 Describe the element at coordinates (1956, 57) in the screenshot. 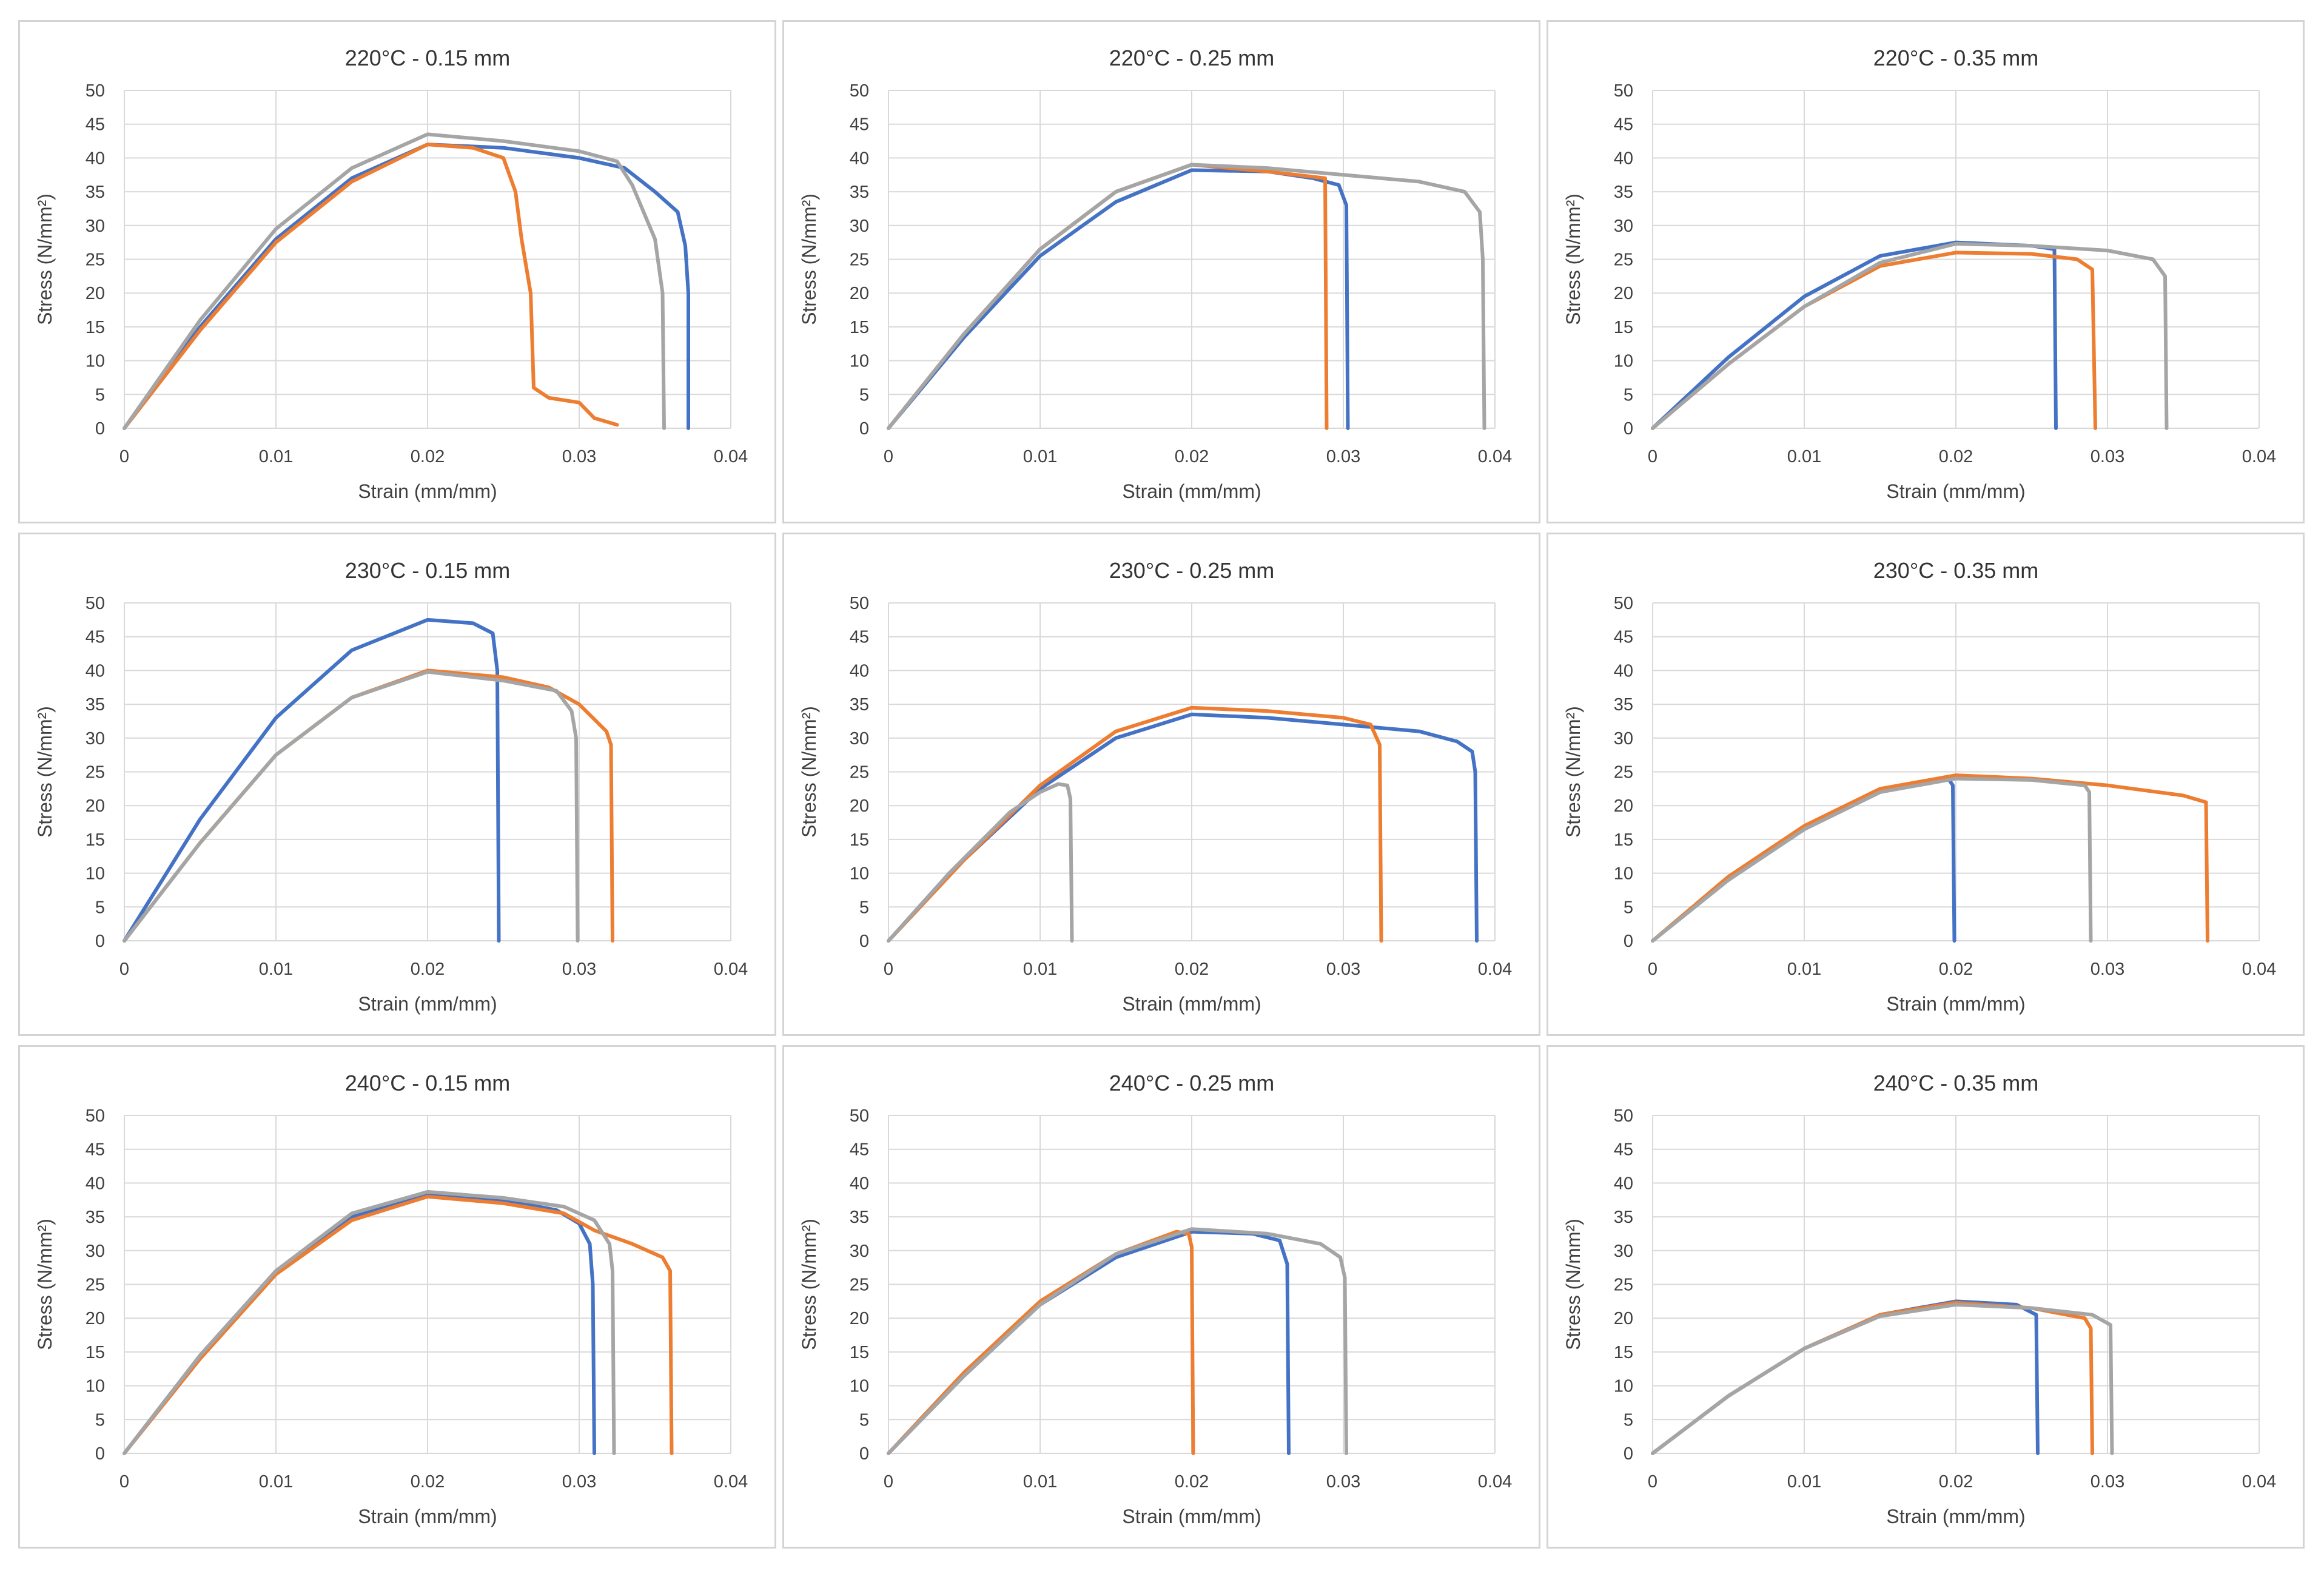

I see `chart-title: 220°C - 0.35 mm` at that location.